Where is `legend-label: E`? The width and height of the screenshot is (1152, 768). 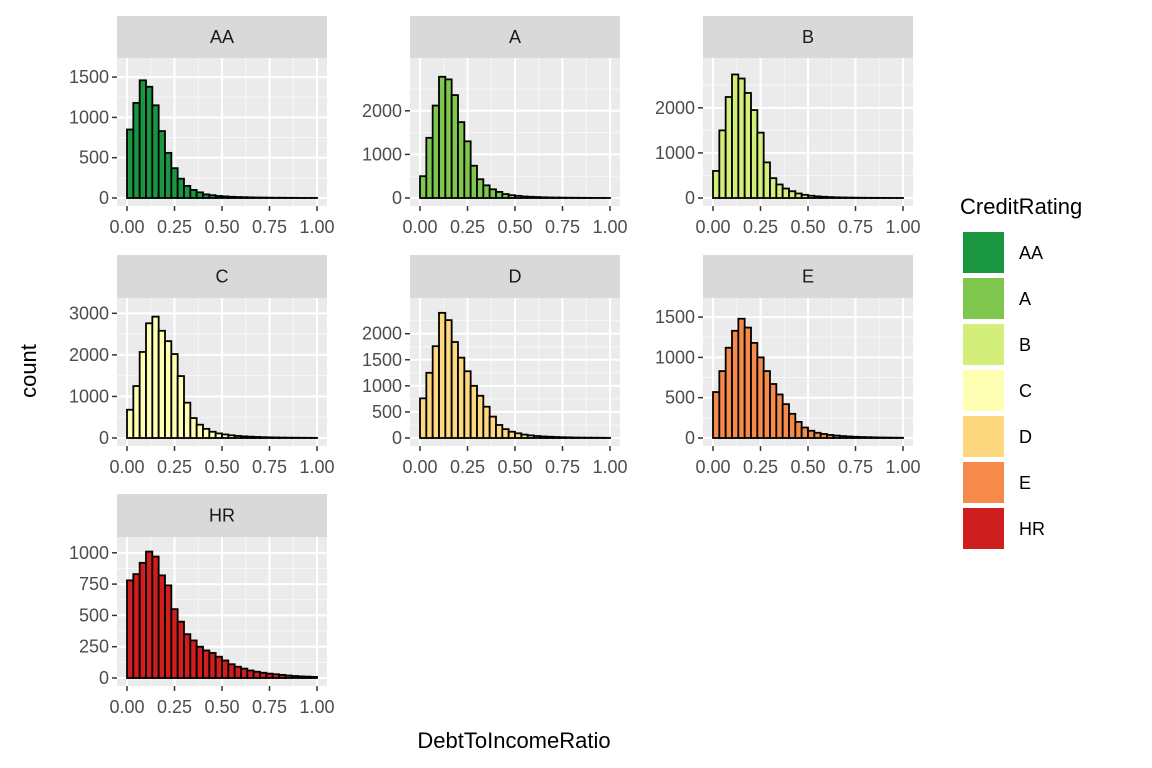 legend-label: E is located at coordinates (1025, 483).